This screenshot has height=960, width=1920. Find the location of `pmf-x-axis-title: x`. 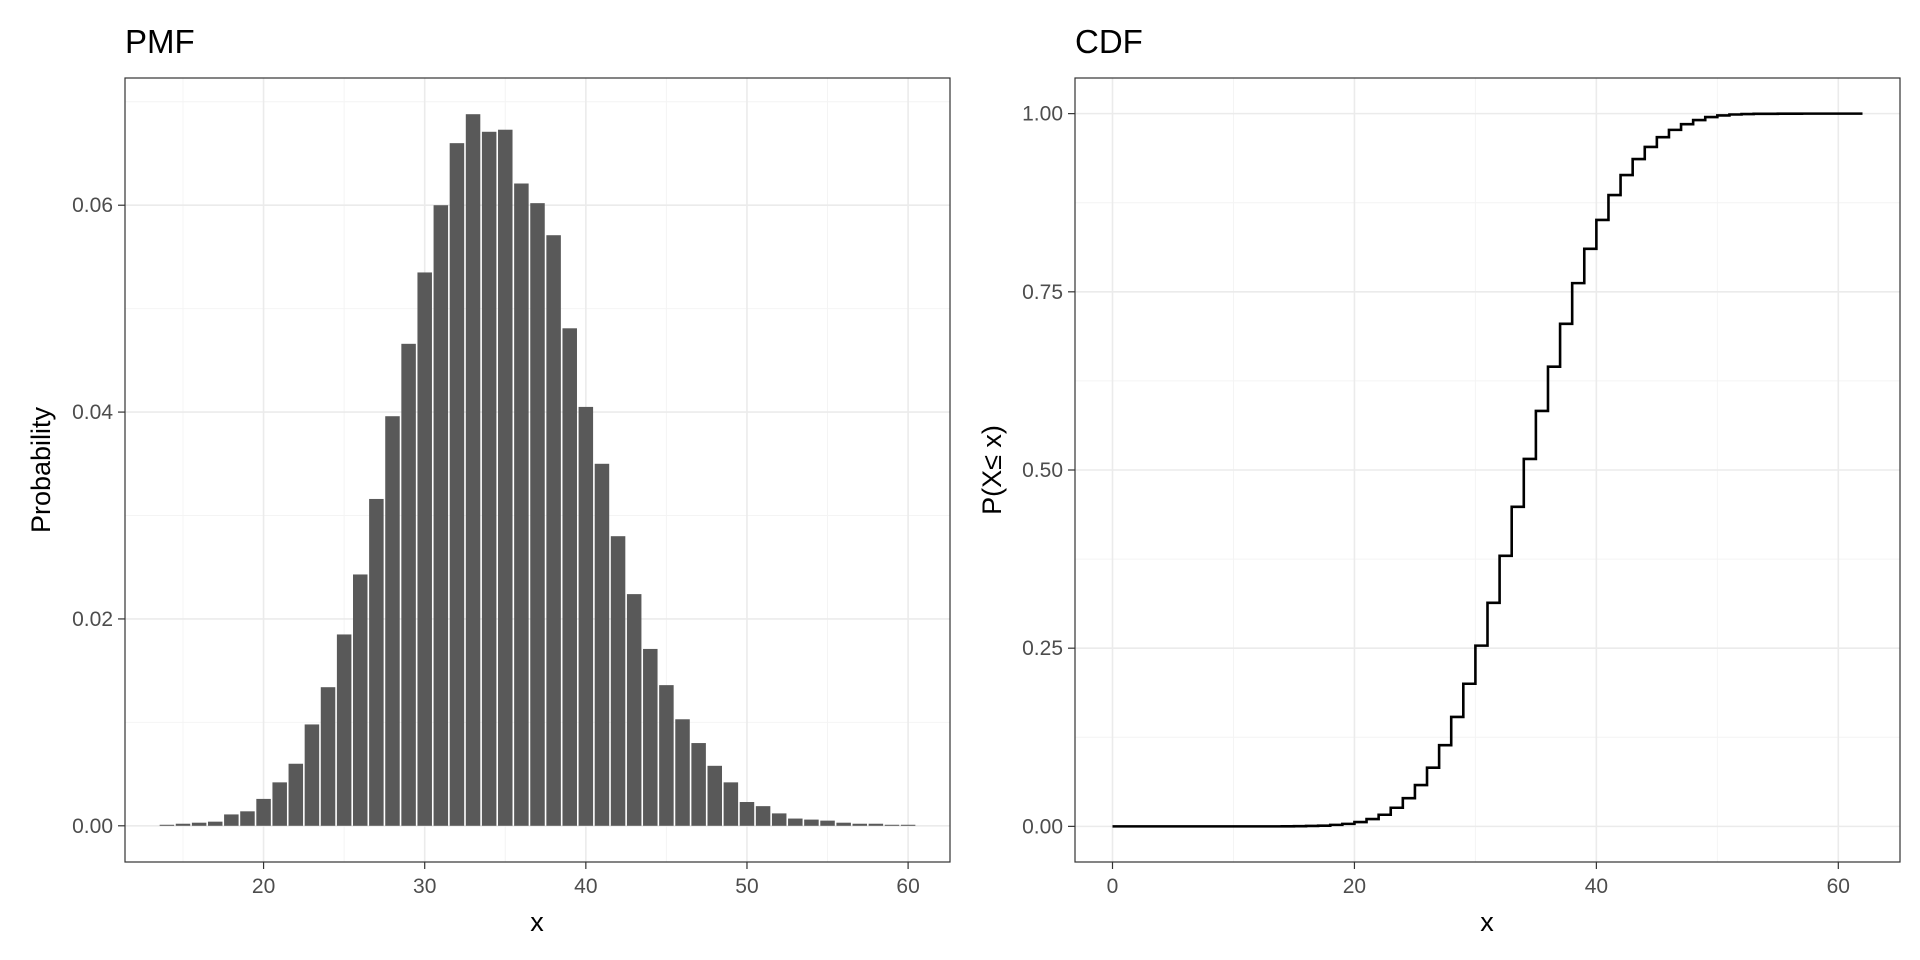

pmf-x-axis-title: x is located at coordinates (537, 922).